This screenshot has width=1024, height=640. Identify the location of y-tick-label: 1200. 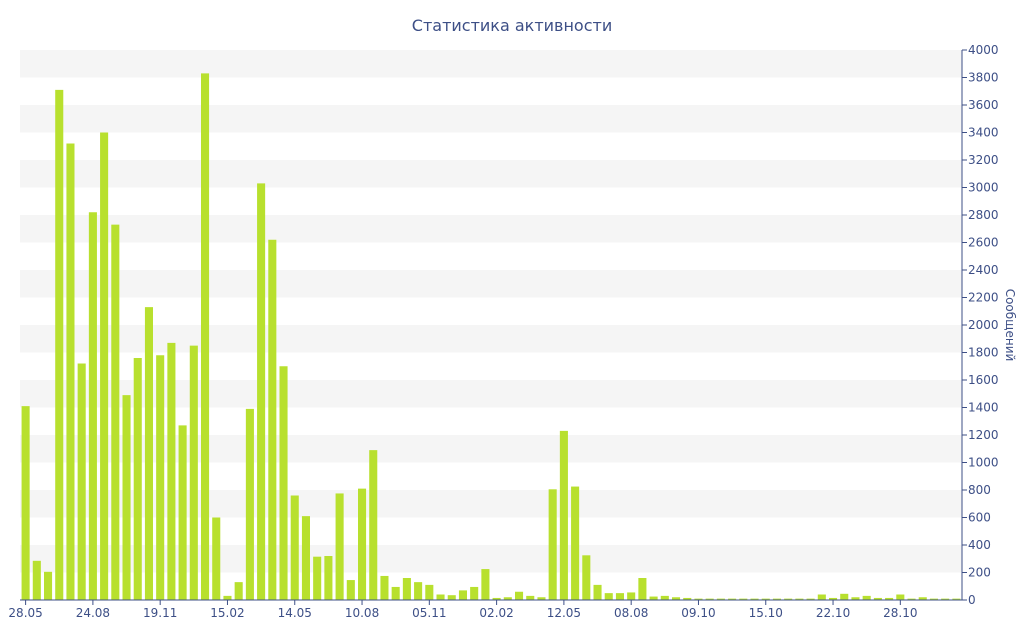
(983, 435).